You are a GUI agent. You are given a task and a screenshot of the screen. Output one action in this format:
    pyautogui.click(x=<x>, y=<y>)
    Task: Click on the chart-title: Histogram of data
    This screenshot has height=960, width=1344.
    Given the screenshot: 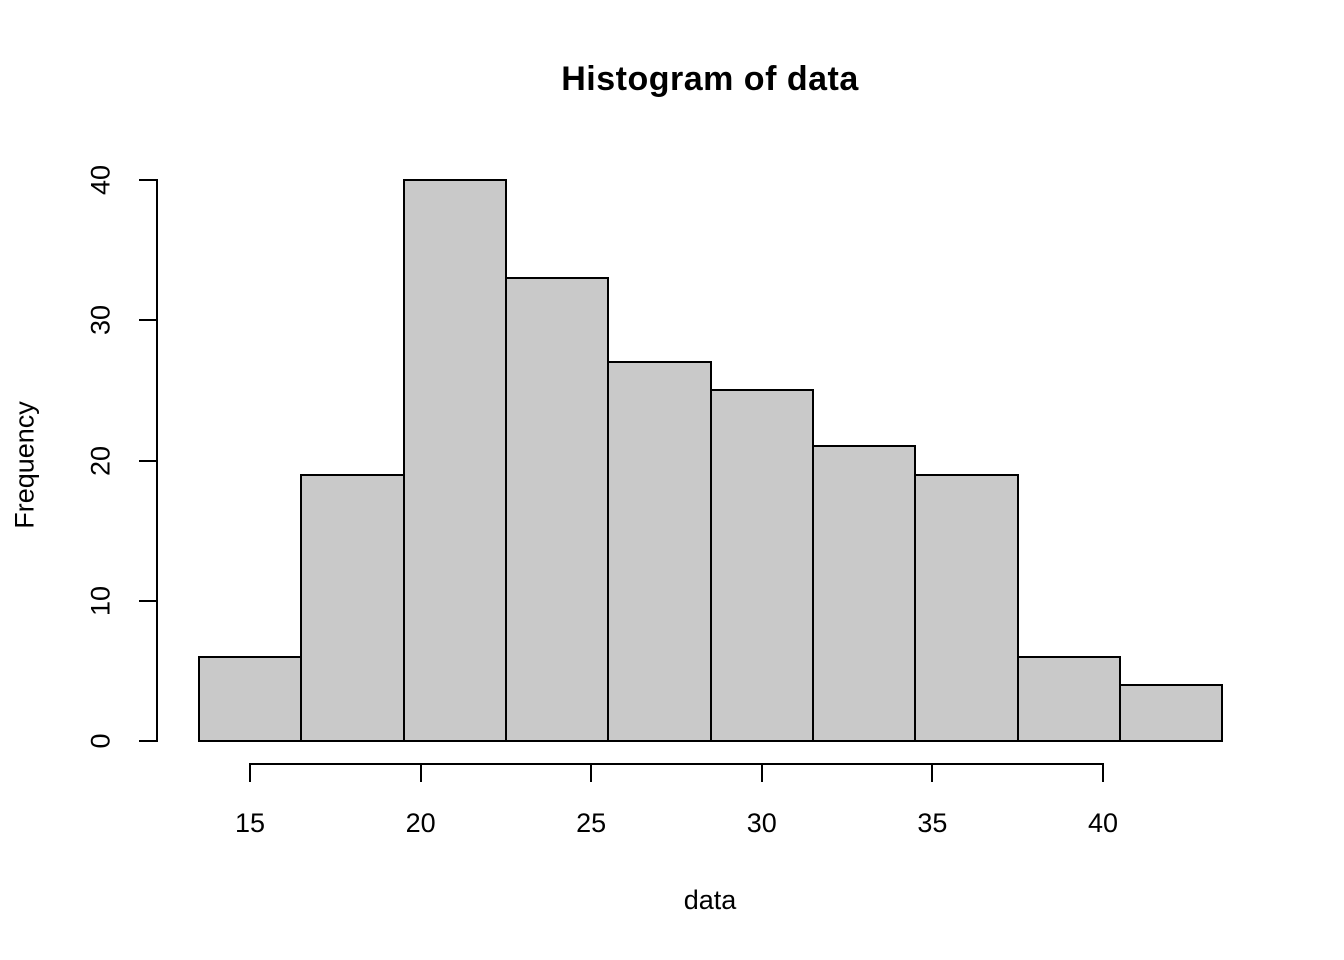 What is the action you would take?
    pyautogui.click(x=710, y=79)
    